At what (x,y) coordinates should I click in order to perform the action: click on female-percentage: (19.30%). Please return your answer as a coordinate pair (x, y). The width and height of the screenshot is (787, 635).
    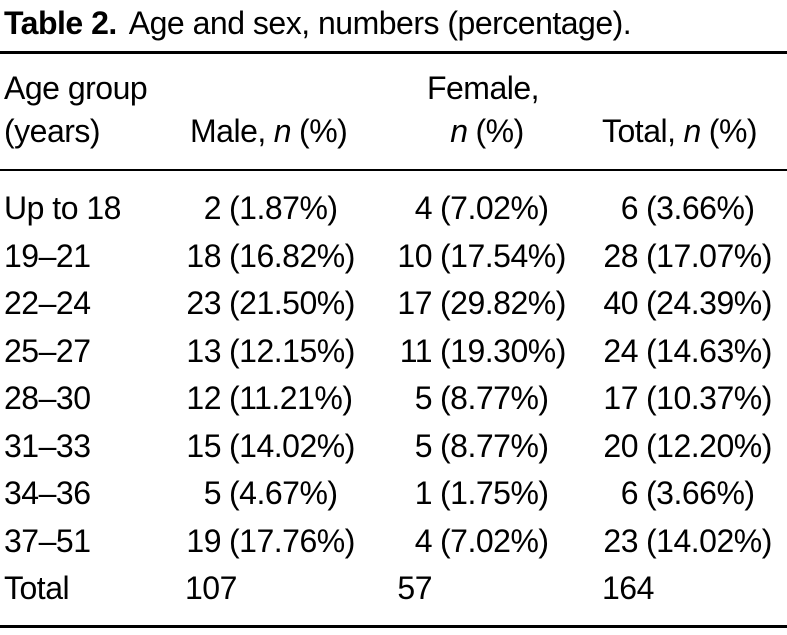
    Looking at the image, I should click on (503, 350).